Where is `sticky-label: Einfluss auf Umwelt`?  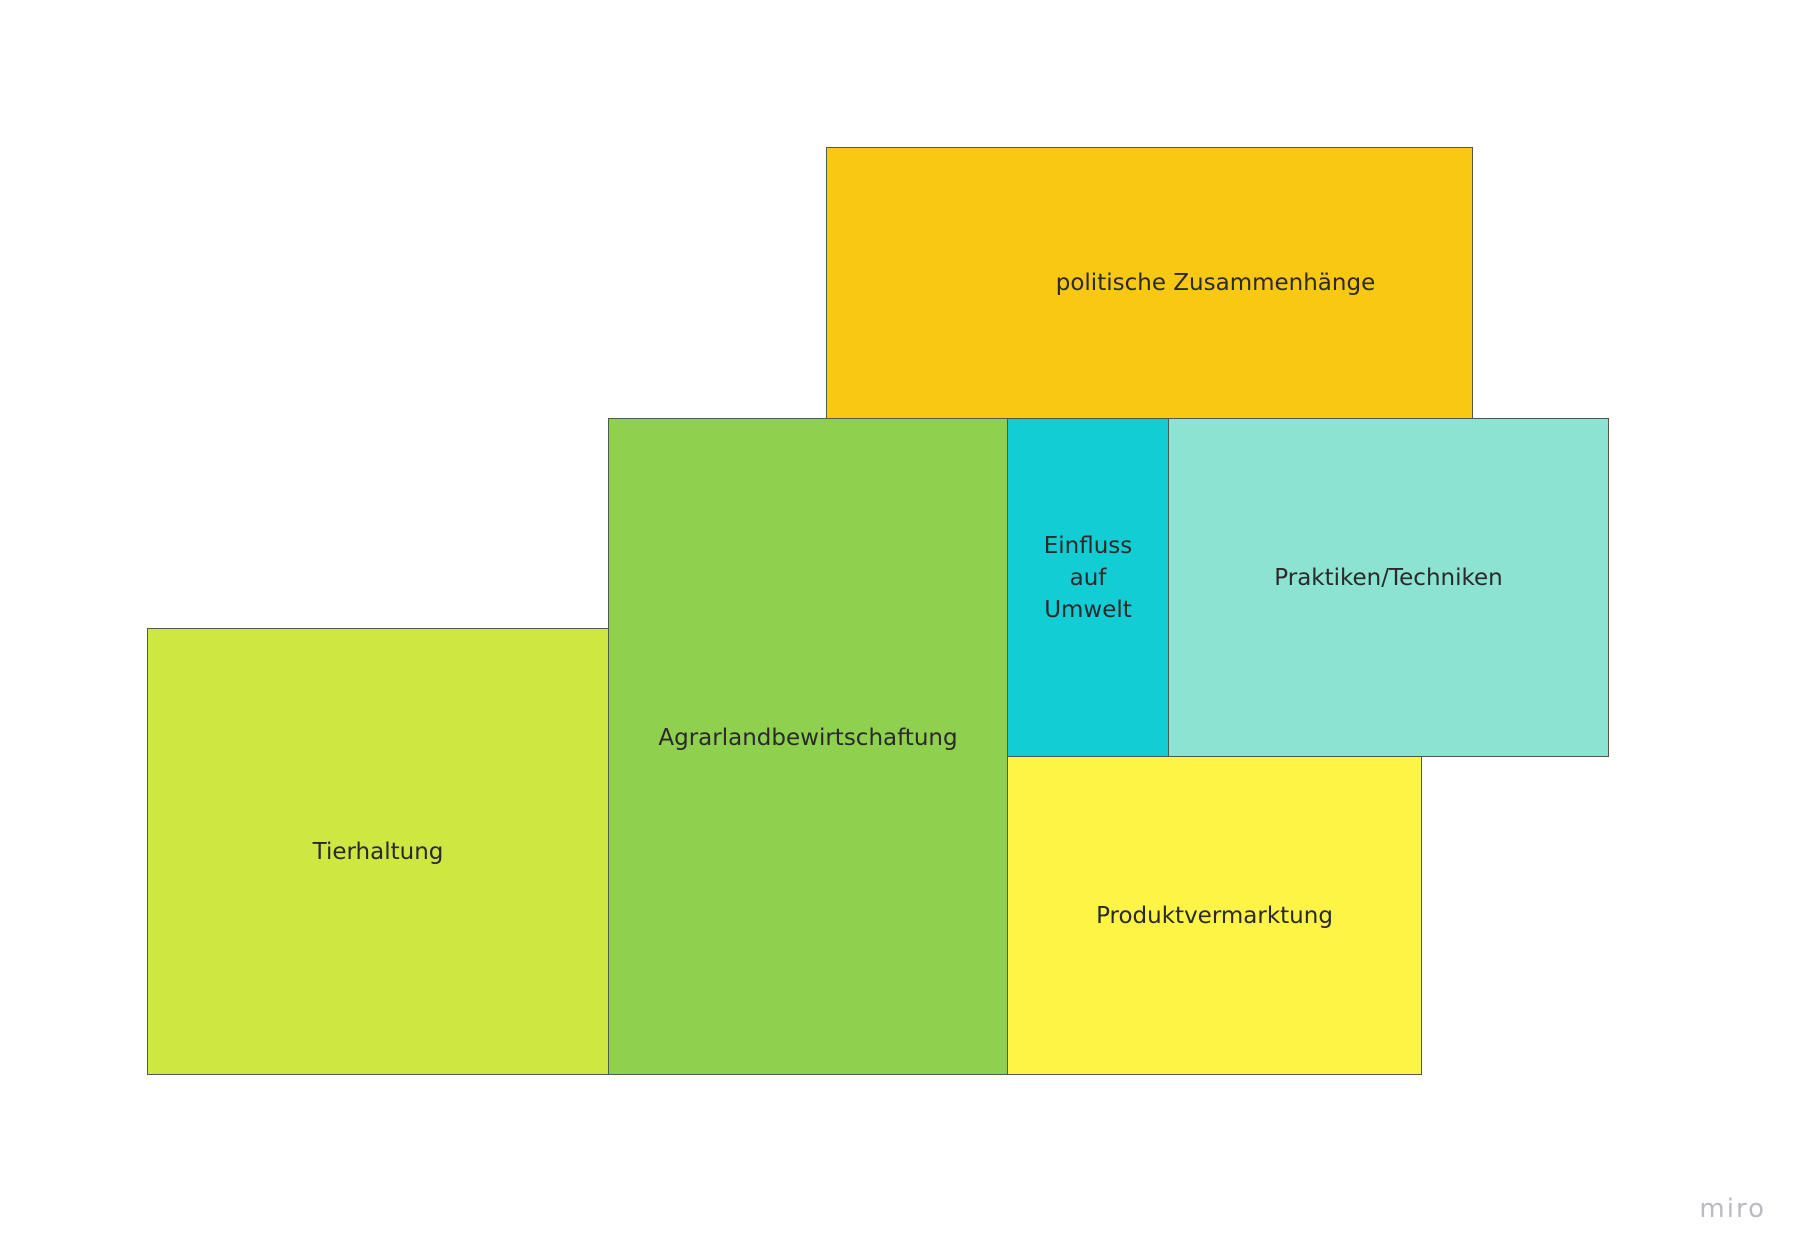 sticky-label: Einfluss auf Umwelt is located at coordinates (1088, 577).